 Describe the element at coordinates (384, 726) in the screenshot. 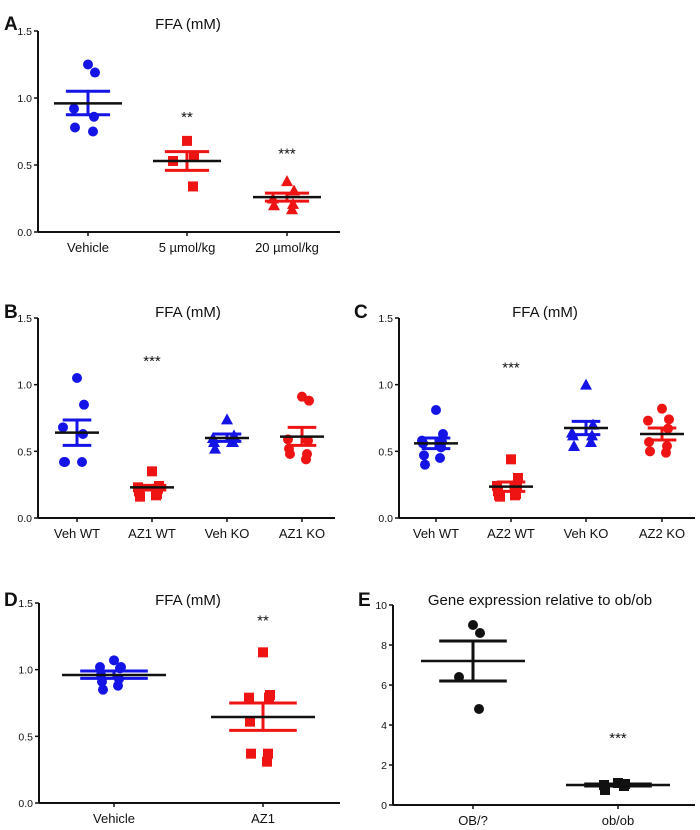

I see `y-tick-label: 4` at that location.